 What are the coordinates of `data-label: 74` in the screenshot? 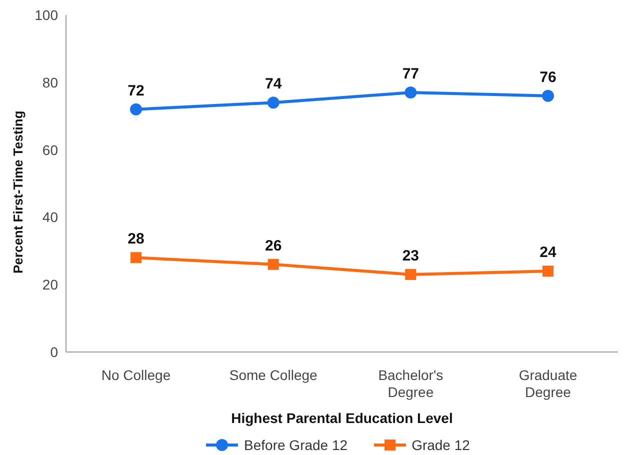 It's located at (273, 84).